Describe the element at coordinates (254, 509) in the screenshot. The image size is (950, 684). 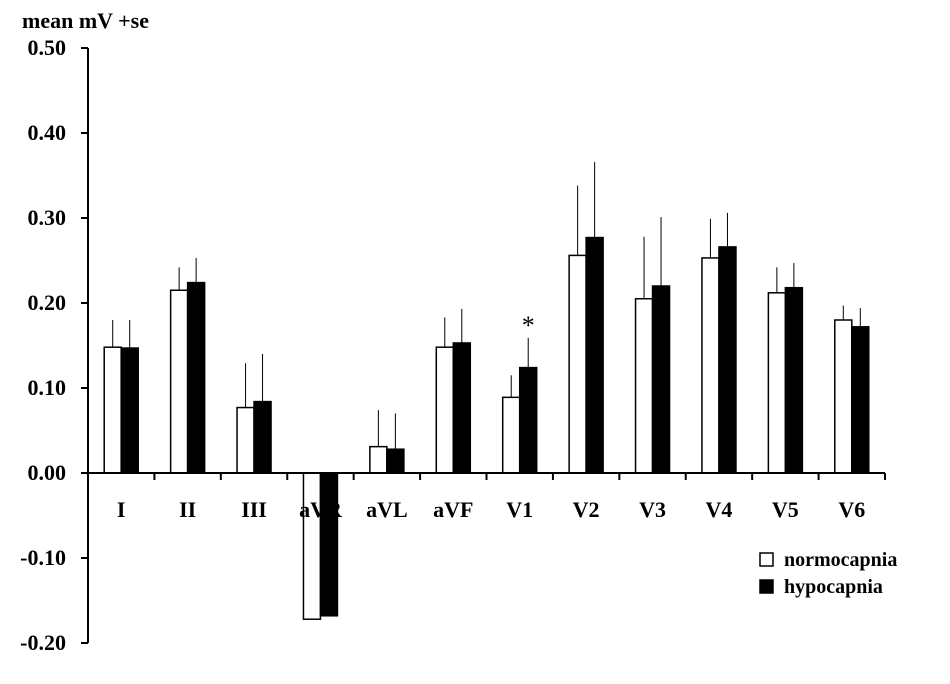
I see `x-tick-label: III` at that location.